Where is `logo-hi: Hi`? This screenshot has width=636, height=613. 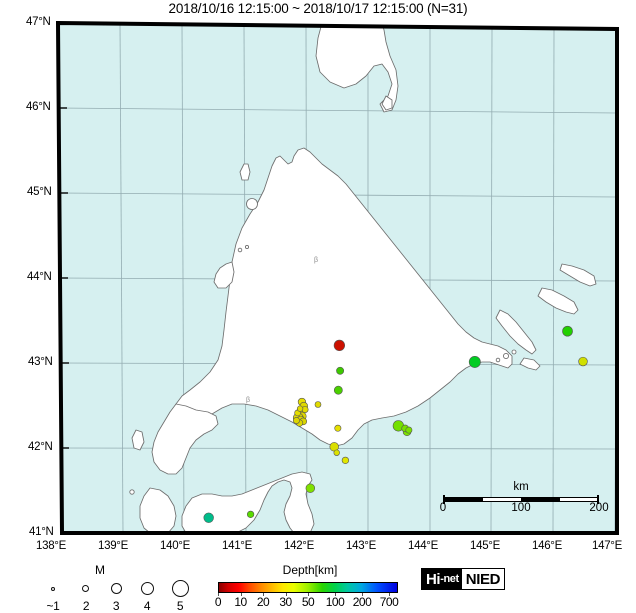 logo-hi: Hi is located at coordinates (433, 579).